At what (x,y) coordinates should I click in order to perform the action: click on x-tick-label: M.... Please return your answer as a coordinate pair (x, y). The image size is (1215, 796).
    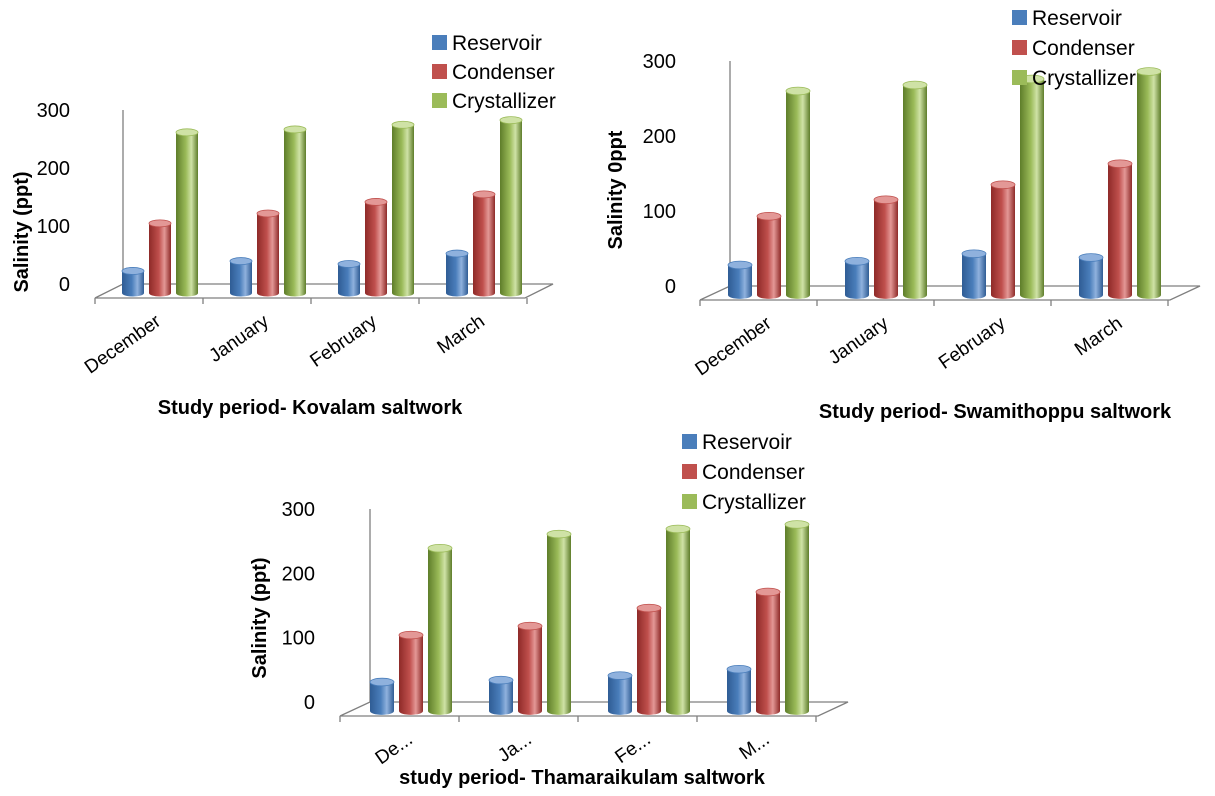
    Looking at the image, I should click on (755, 746).